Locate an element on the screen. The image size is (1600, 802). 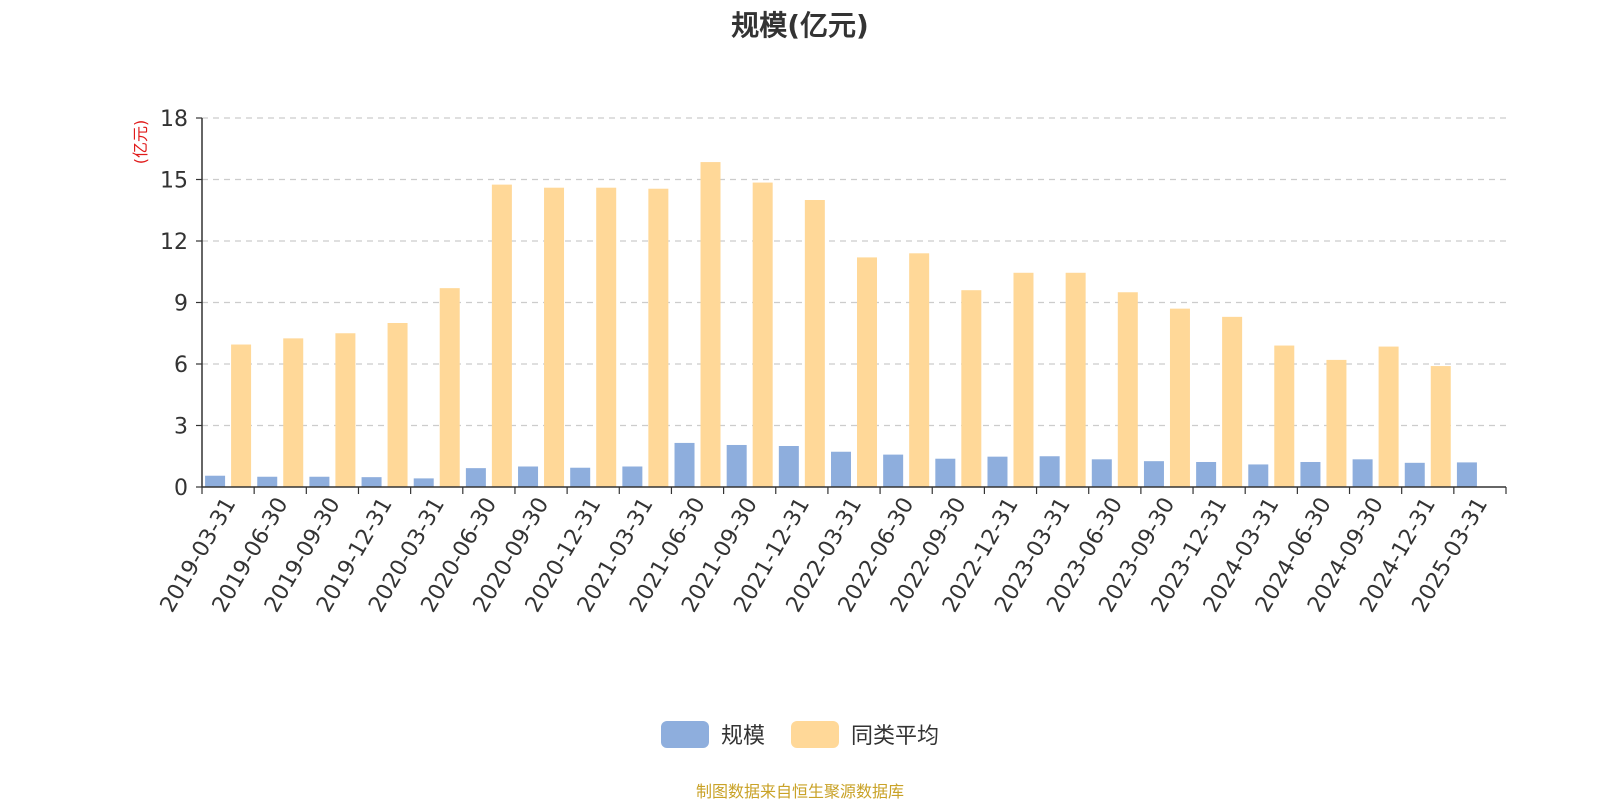
y-tick-label: 18 is located at coordinates (174, 119).